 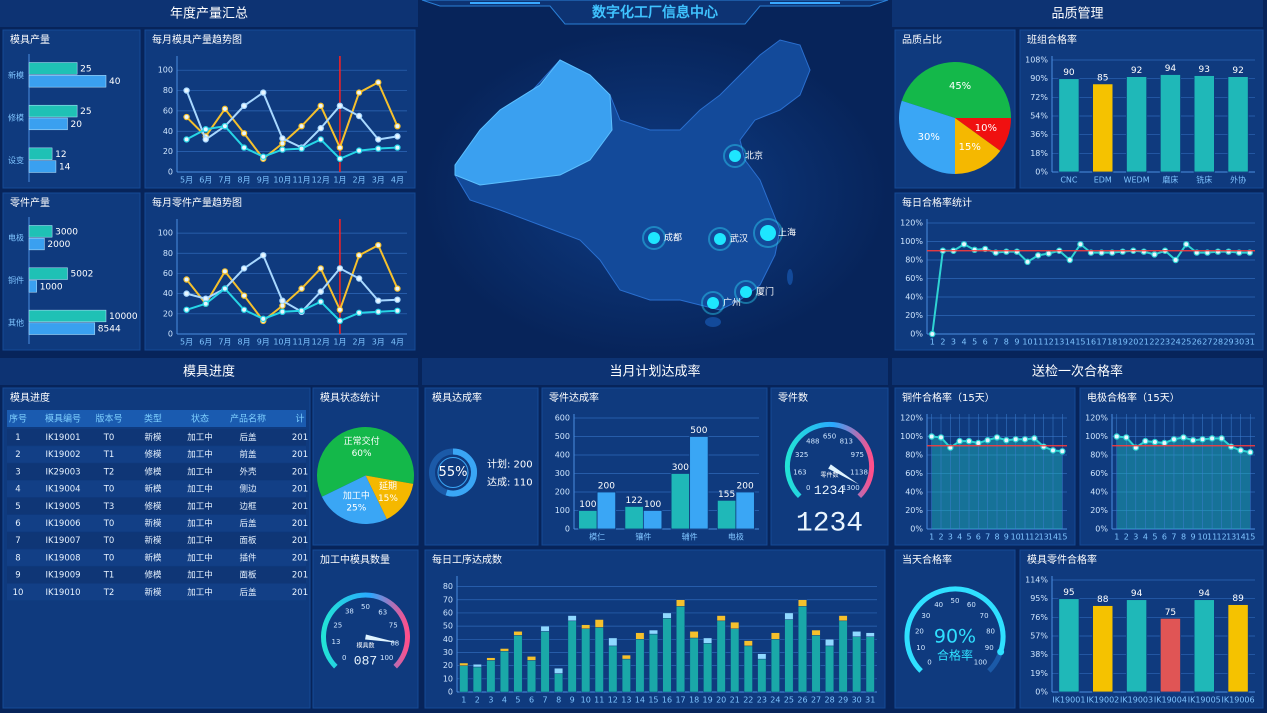 I want to click on x-tick-label: 5月, so click(x=186, y=180).